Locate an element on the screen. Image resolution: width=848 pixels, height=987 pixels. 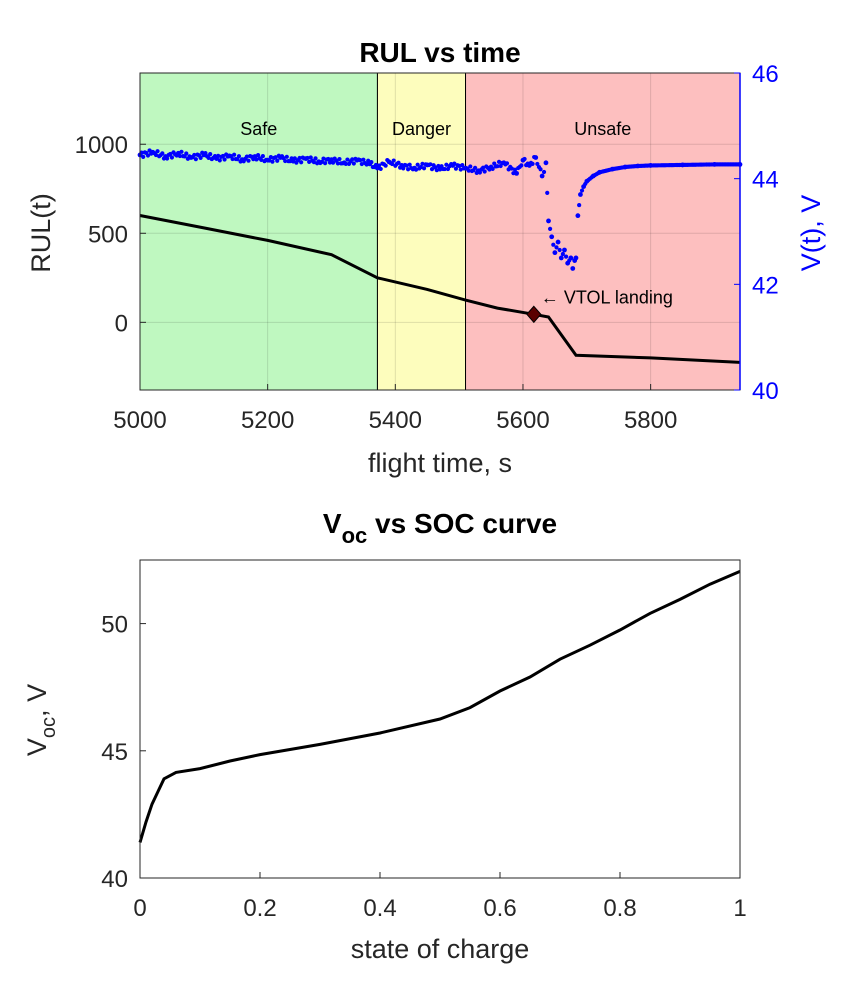
x-tick-label: 1 is located at coordinates (739, 908).